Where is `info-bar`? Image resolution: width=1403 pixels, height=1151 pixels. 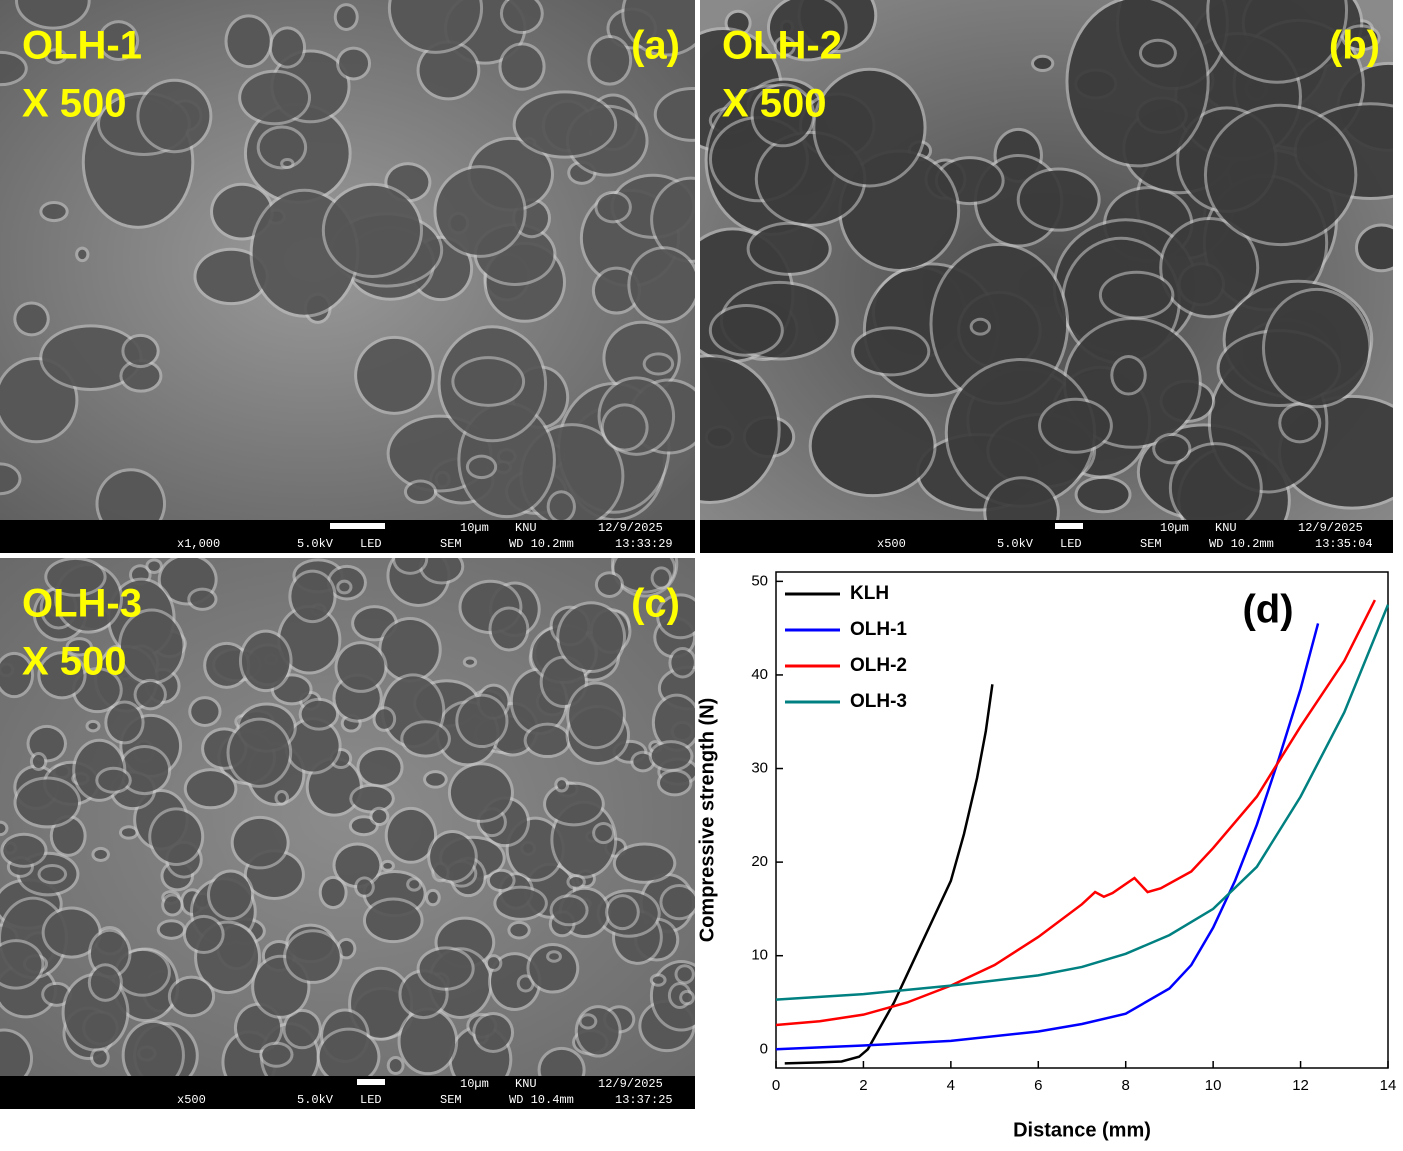 info-bar is located at coordinates (1046, 536).